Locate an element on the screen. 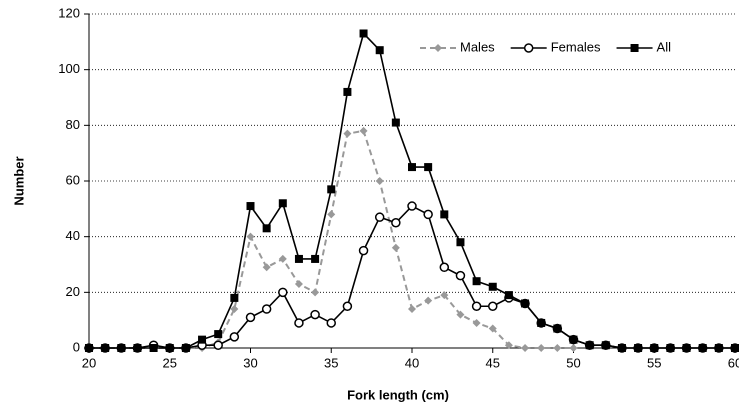  y-tick-label: 0 is located at coordinates (76, 346).